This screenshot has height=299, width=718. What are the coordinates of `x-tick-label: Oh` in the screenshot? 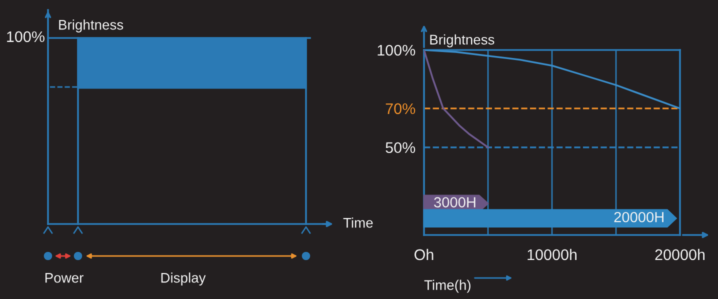 It's located at (424, 254).